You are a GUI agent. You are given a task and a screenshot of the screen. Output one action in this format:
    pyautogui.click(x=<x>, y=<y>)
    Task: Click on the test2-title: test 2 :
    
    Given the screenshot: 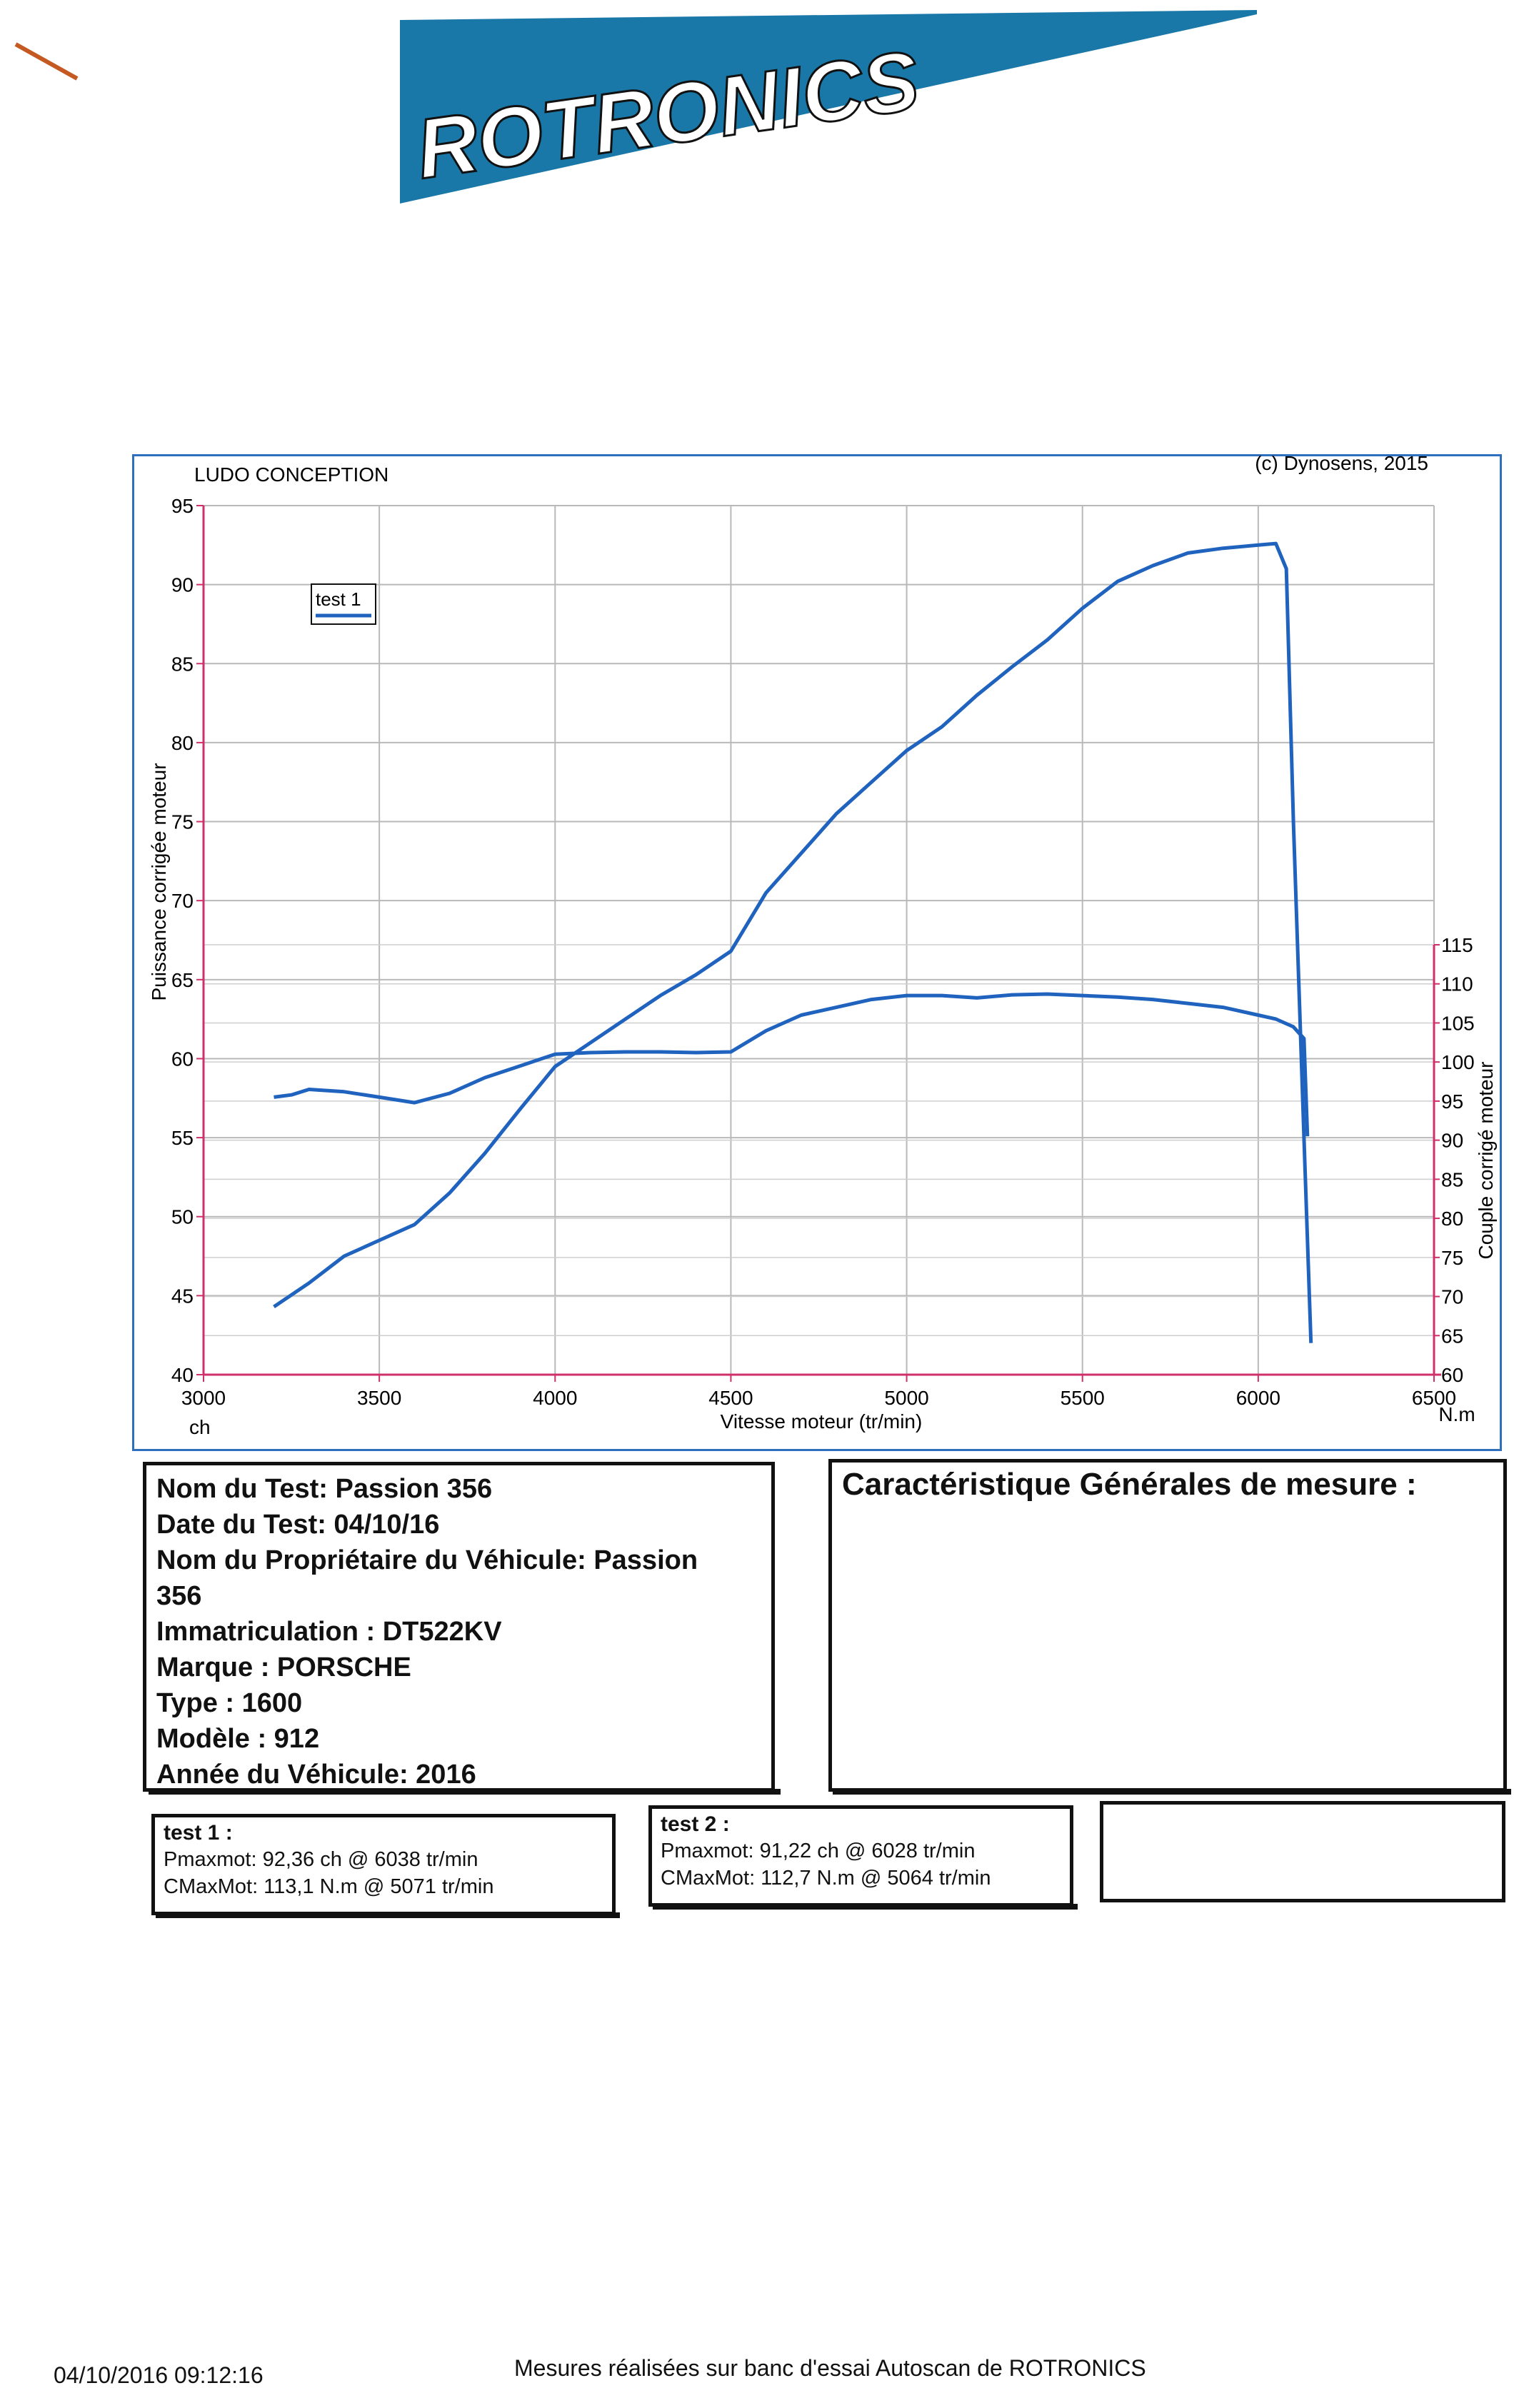 What is the action you would take?
    pyautogui.click(x=696, y=1824)
    